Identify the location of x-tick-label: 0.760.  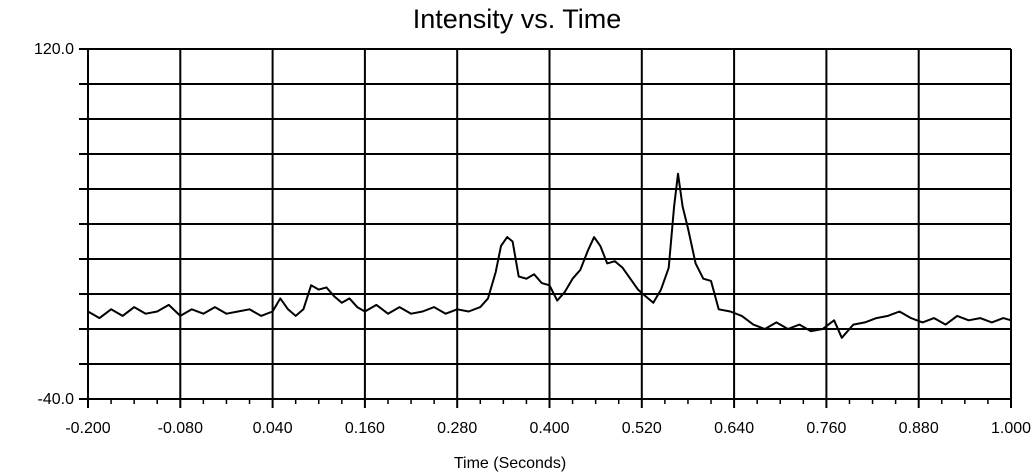
(826, 428).